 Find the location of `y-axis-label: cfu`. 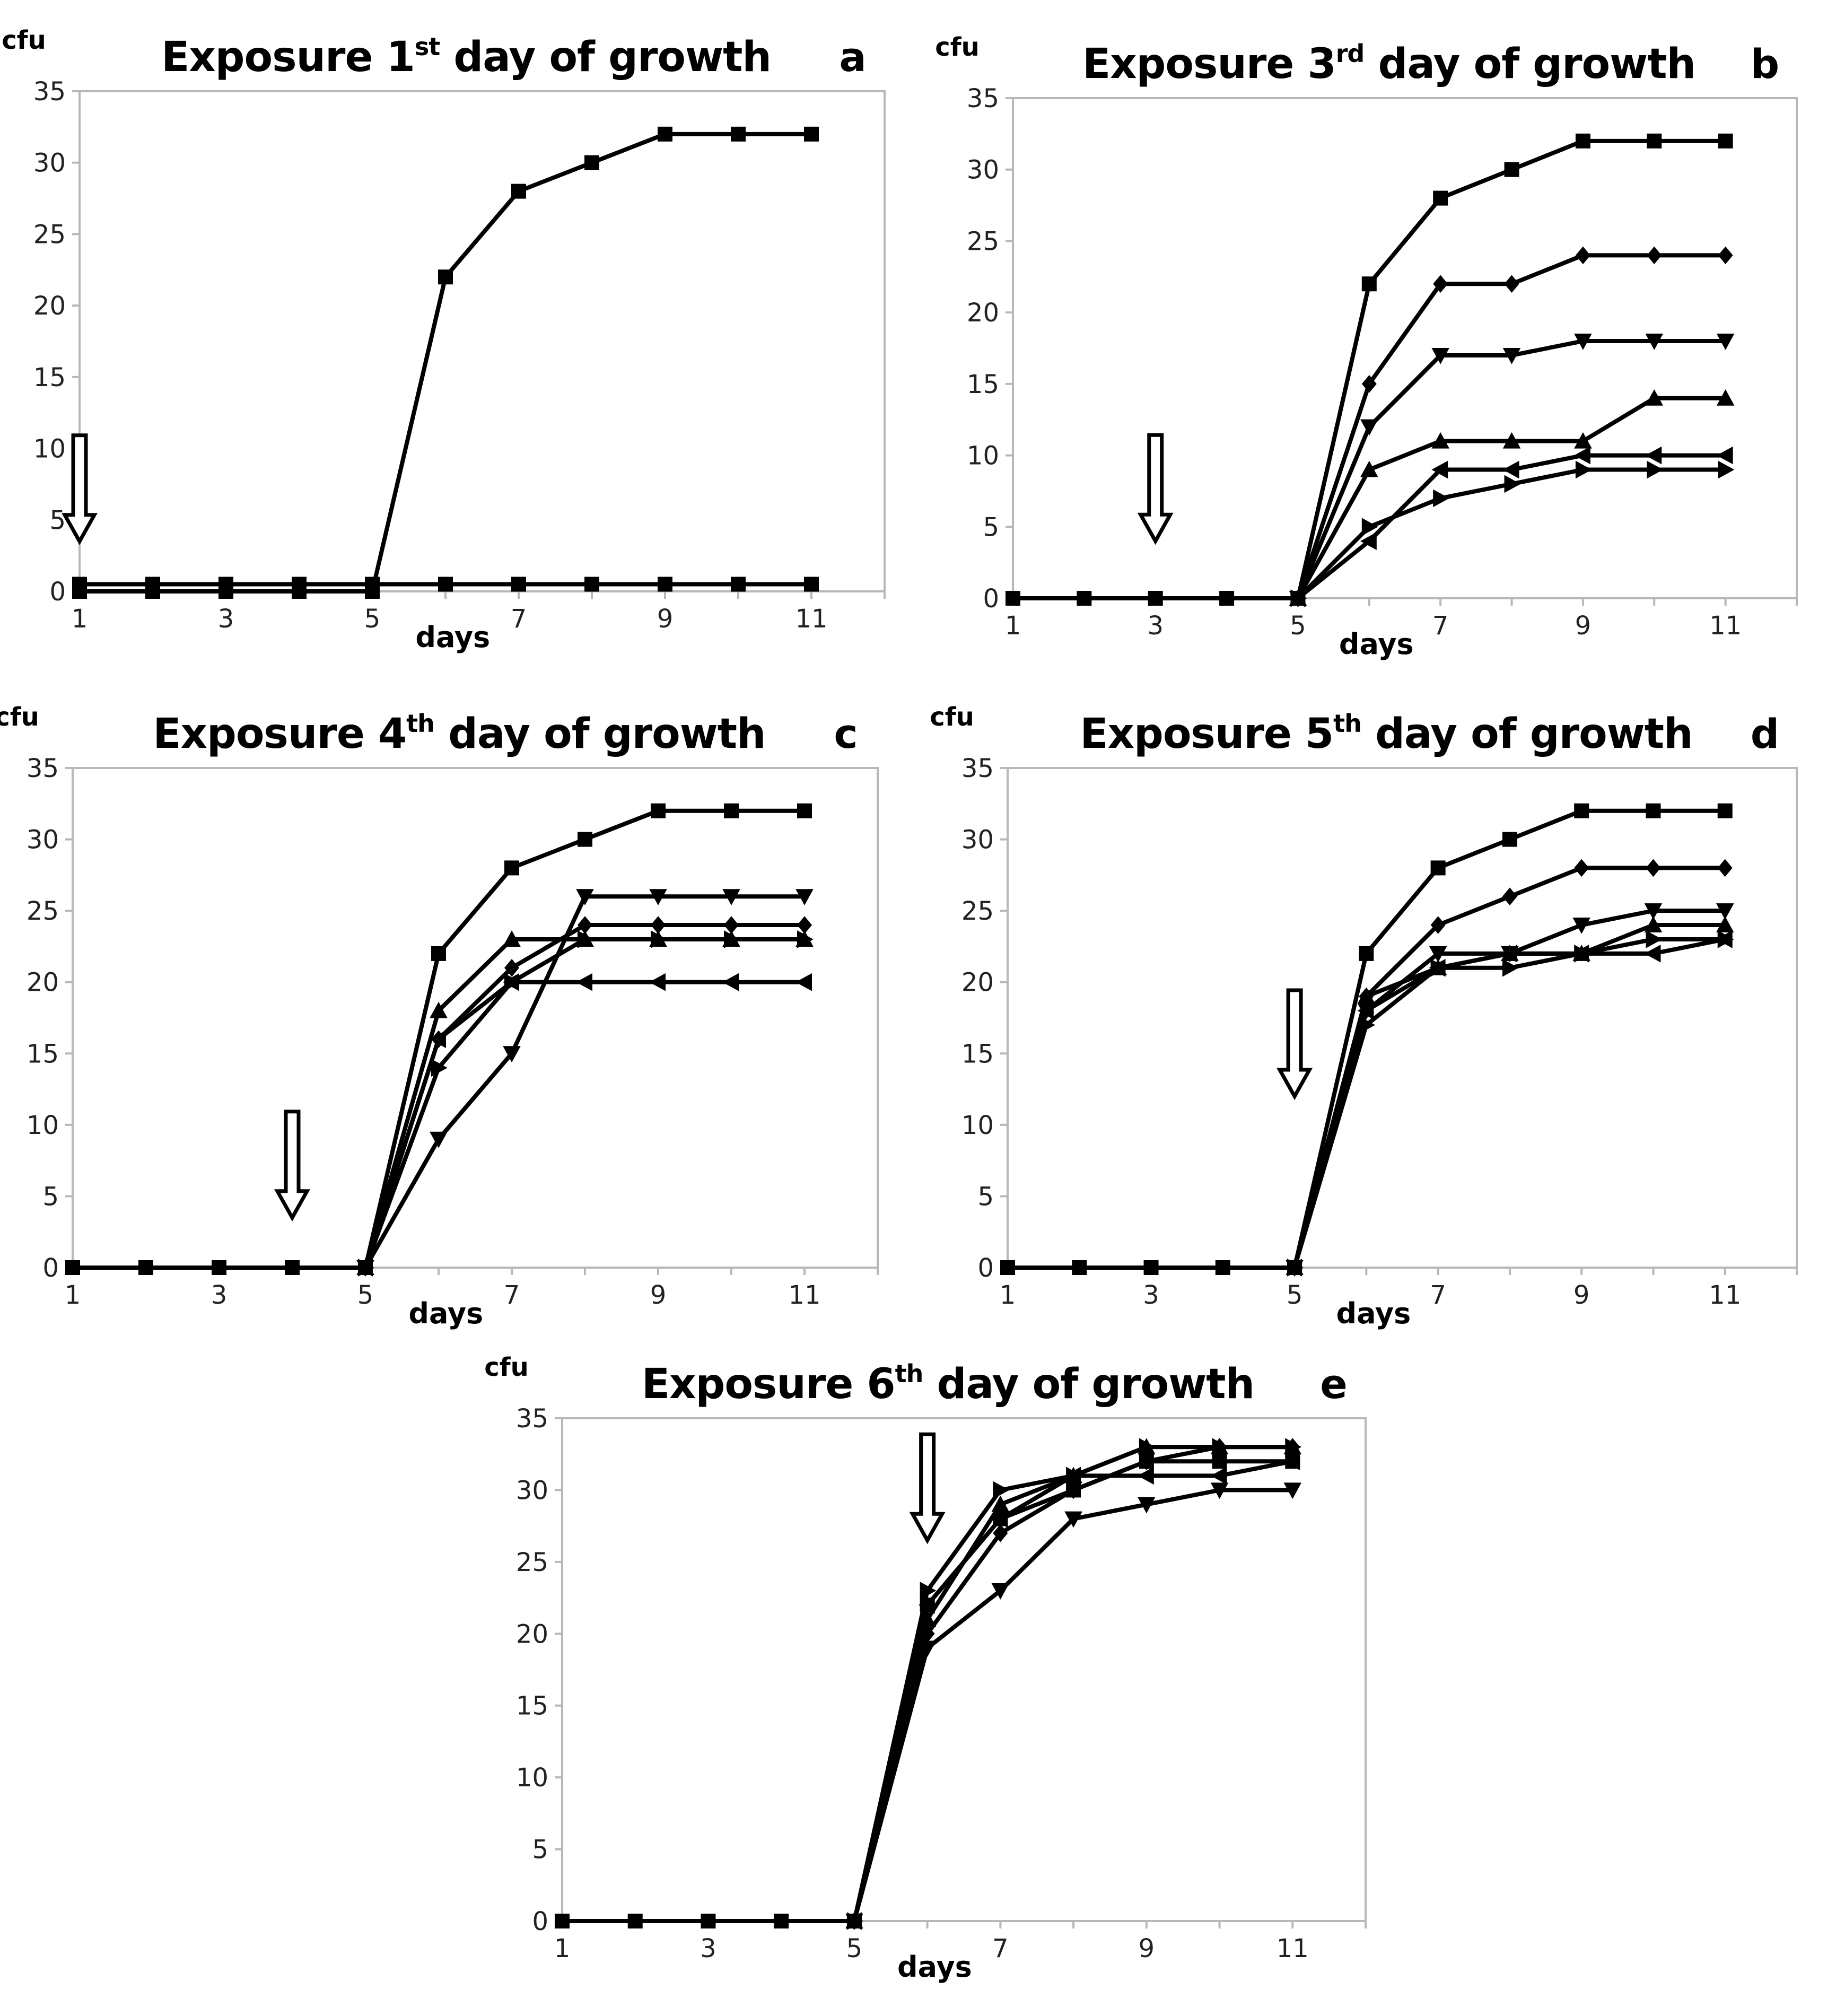

y-axis-label: cfu is located at coordinates (19, 717).